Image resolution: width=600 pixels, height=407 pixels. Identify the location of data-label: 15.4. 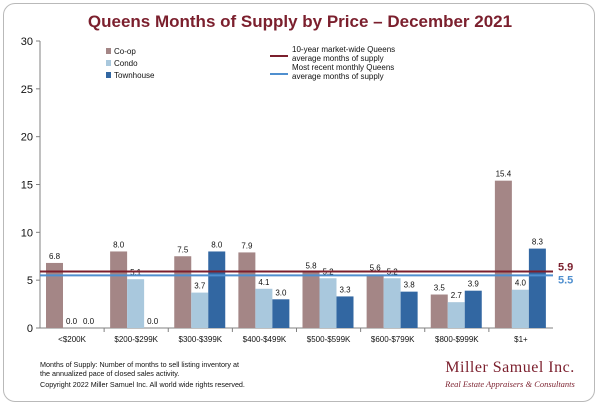
(504, 174).